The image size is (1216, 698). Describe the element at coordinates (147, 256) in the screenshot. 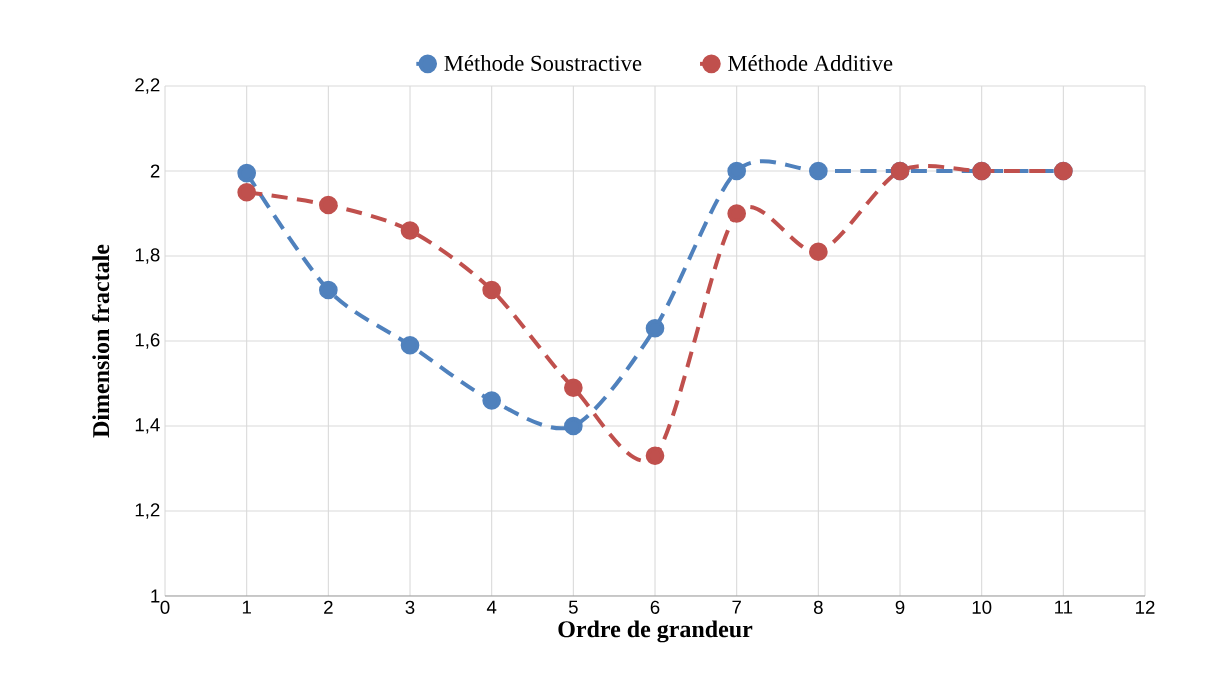

I see `y-tick-label: 1,8` at that location.